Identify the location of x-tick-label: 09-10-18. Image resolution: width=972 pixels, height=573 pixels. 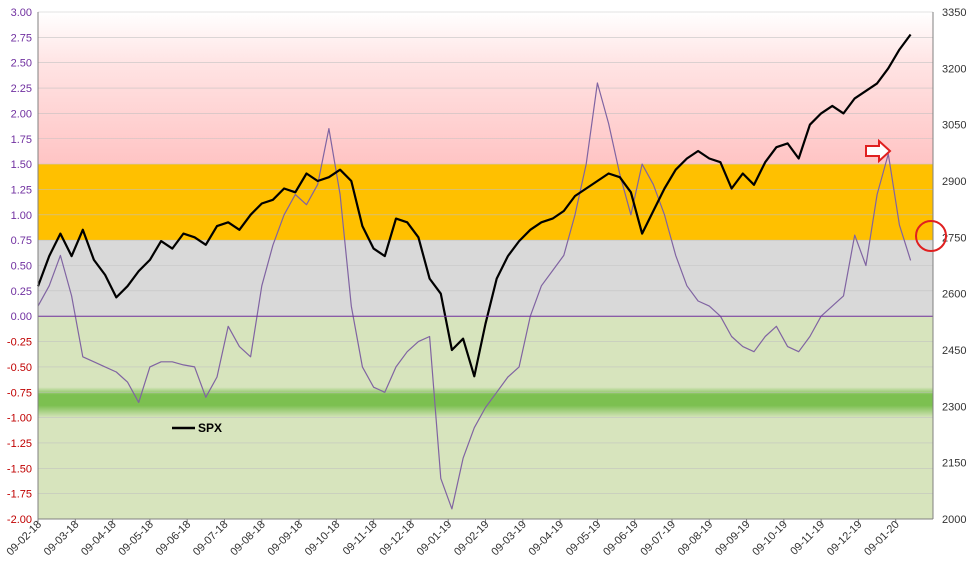
(323, 539).